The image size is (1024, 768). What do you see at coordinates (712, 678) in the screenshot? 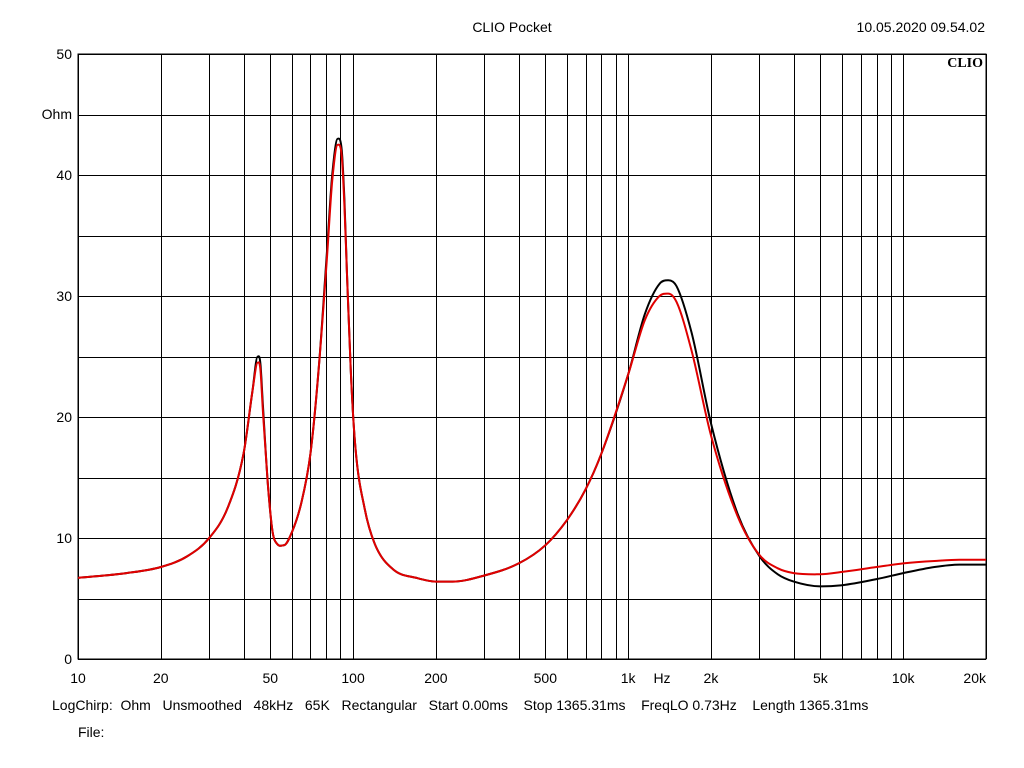
I see `x-tick-label: 2k` at bounding box center [712, 678].